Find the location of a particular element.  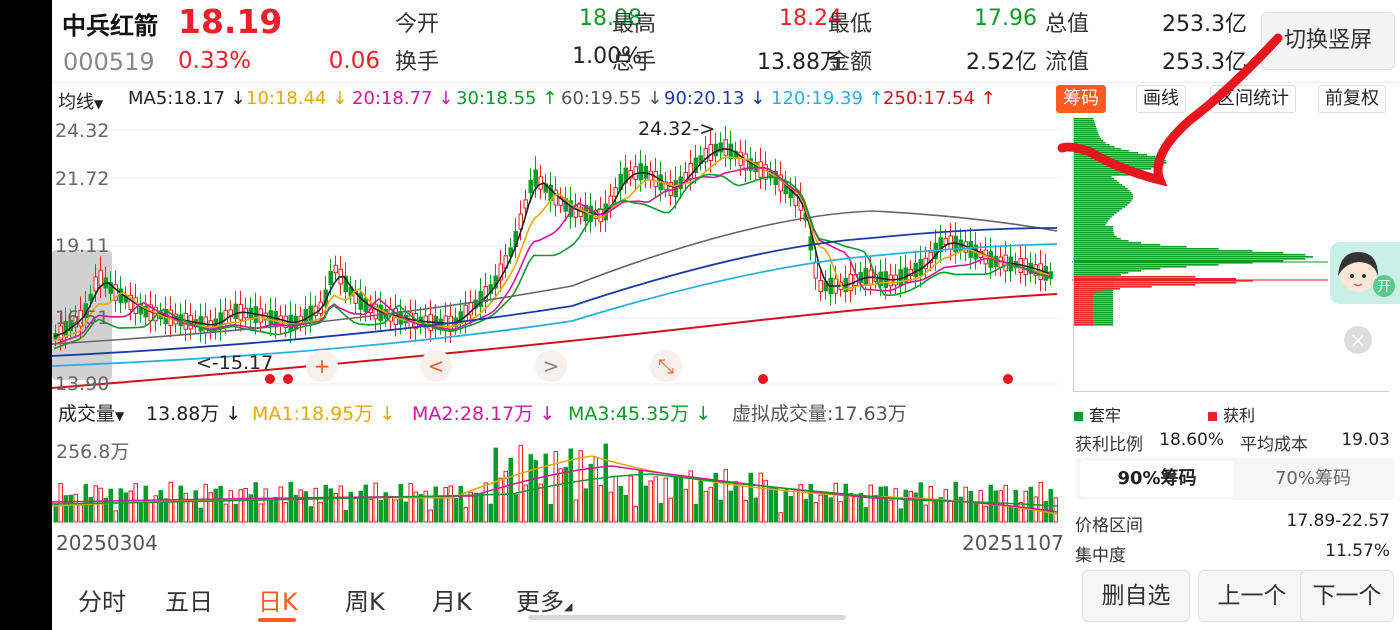

ma-selector: 均线▼ is located at coordinates (80, 101).